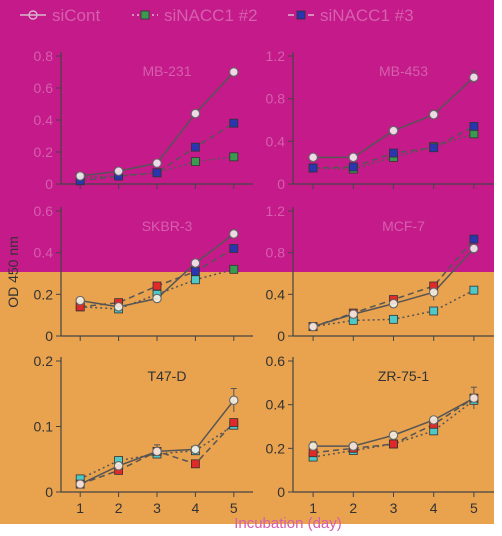 This screenshot has width=502, height=536. What do you see at coordinates (380, 273) in the screenshot?
I see `panel-3: 0 0.4 0.8 1.2 MCF-7` at bounding box center [380, 273].